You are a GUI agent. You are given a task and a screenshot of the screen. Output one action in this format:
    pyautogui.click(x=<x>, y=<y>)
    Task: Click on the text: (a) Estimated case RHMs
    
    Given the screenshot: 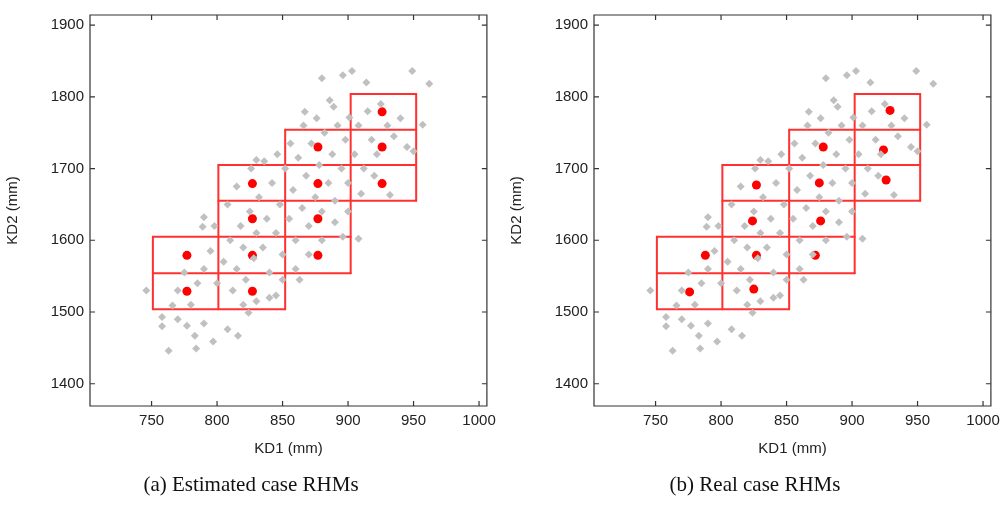 What is the action you would take?
    pyautogui.click(x=251, y=484)
    